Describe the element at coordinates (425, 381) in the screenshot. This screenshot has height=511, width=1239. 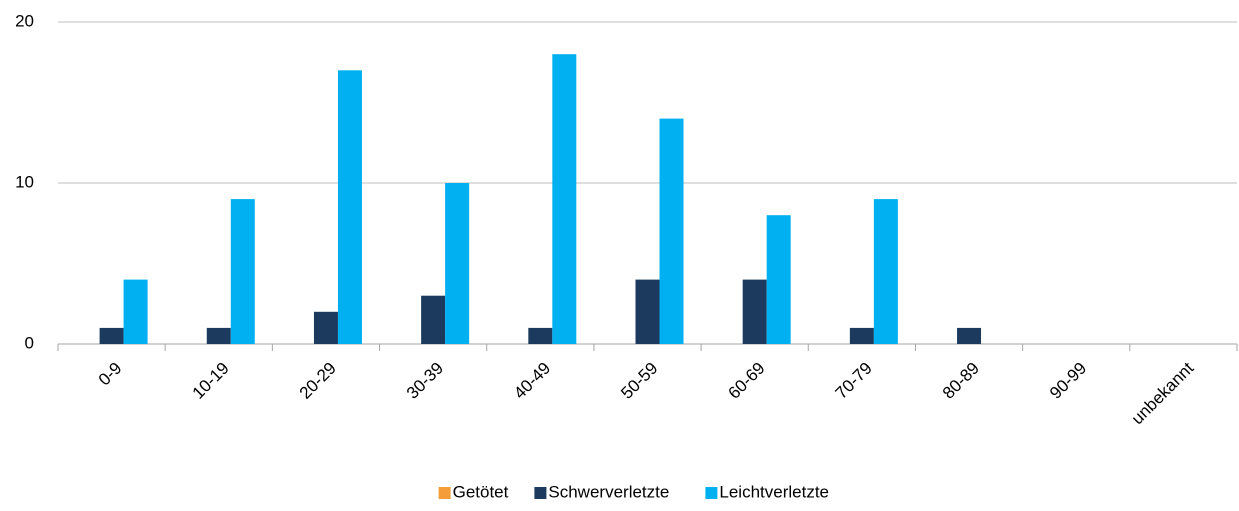
I see `x-tick-label: 30-39` at that location.